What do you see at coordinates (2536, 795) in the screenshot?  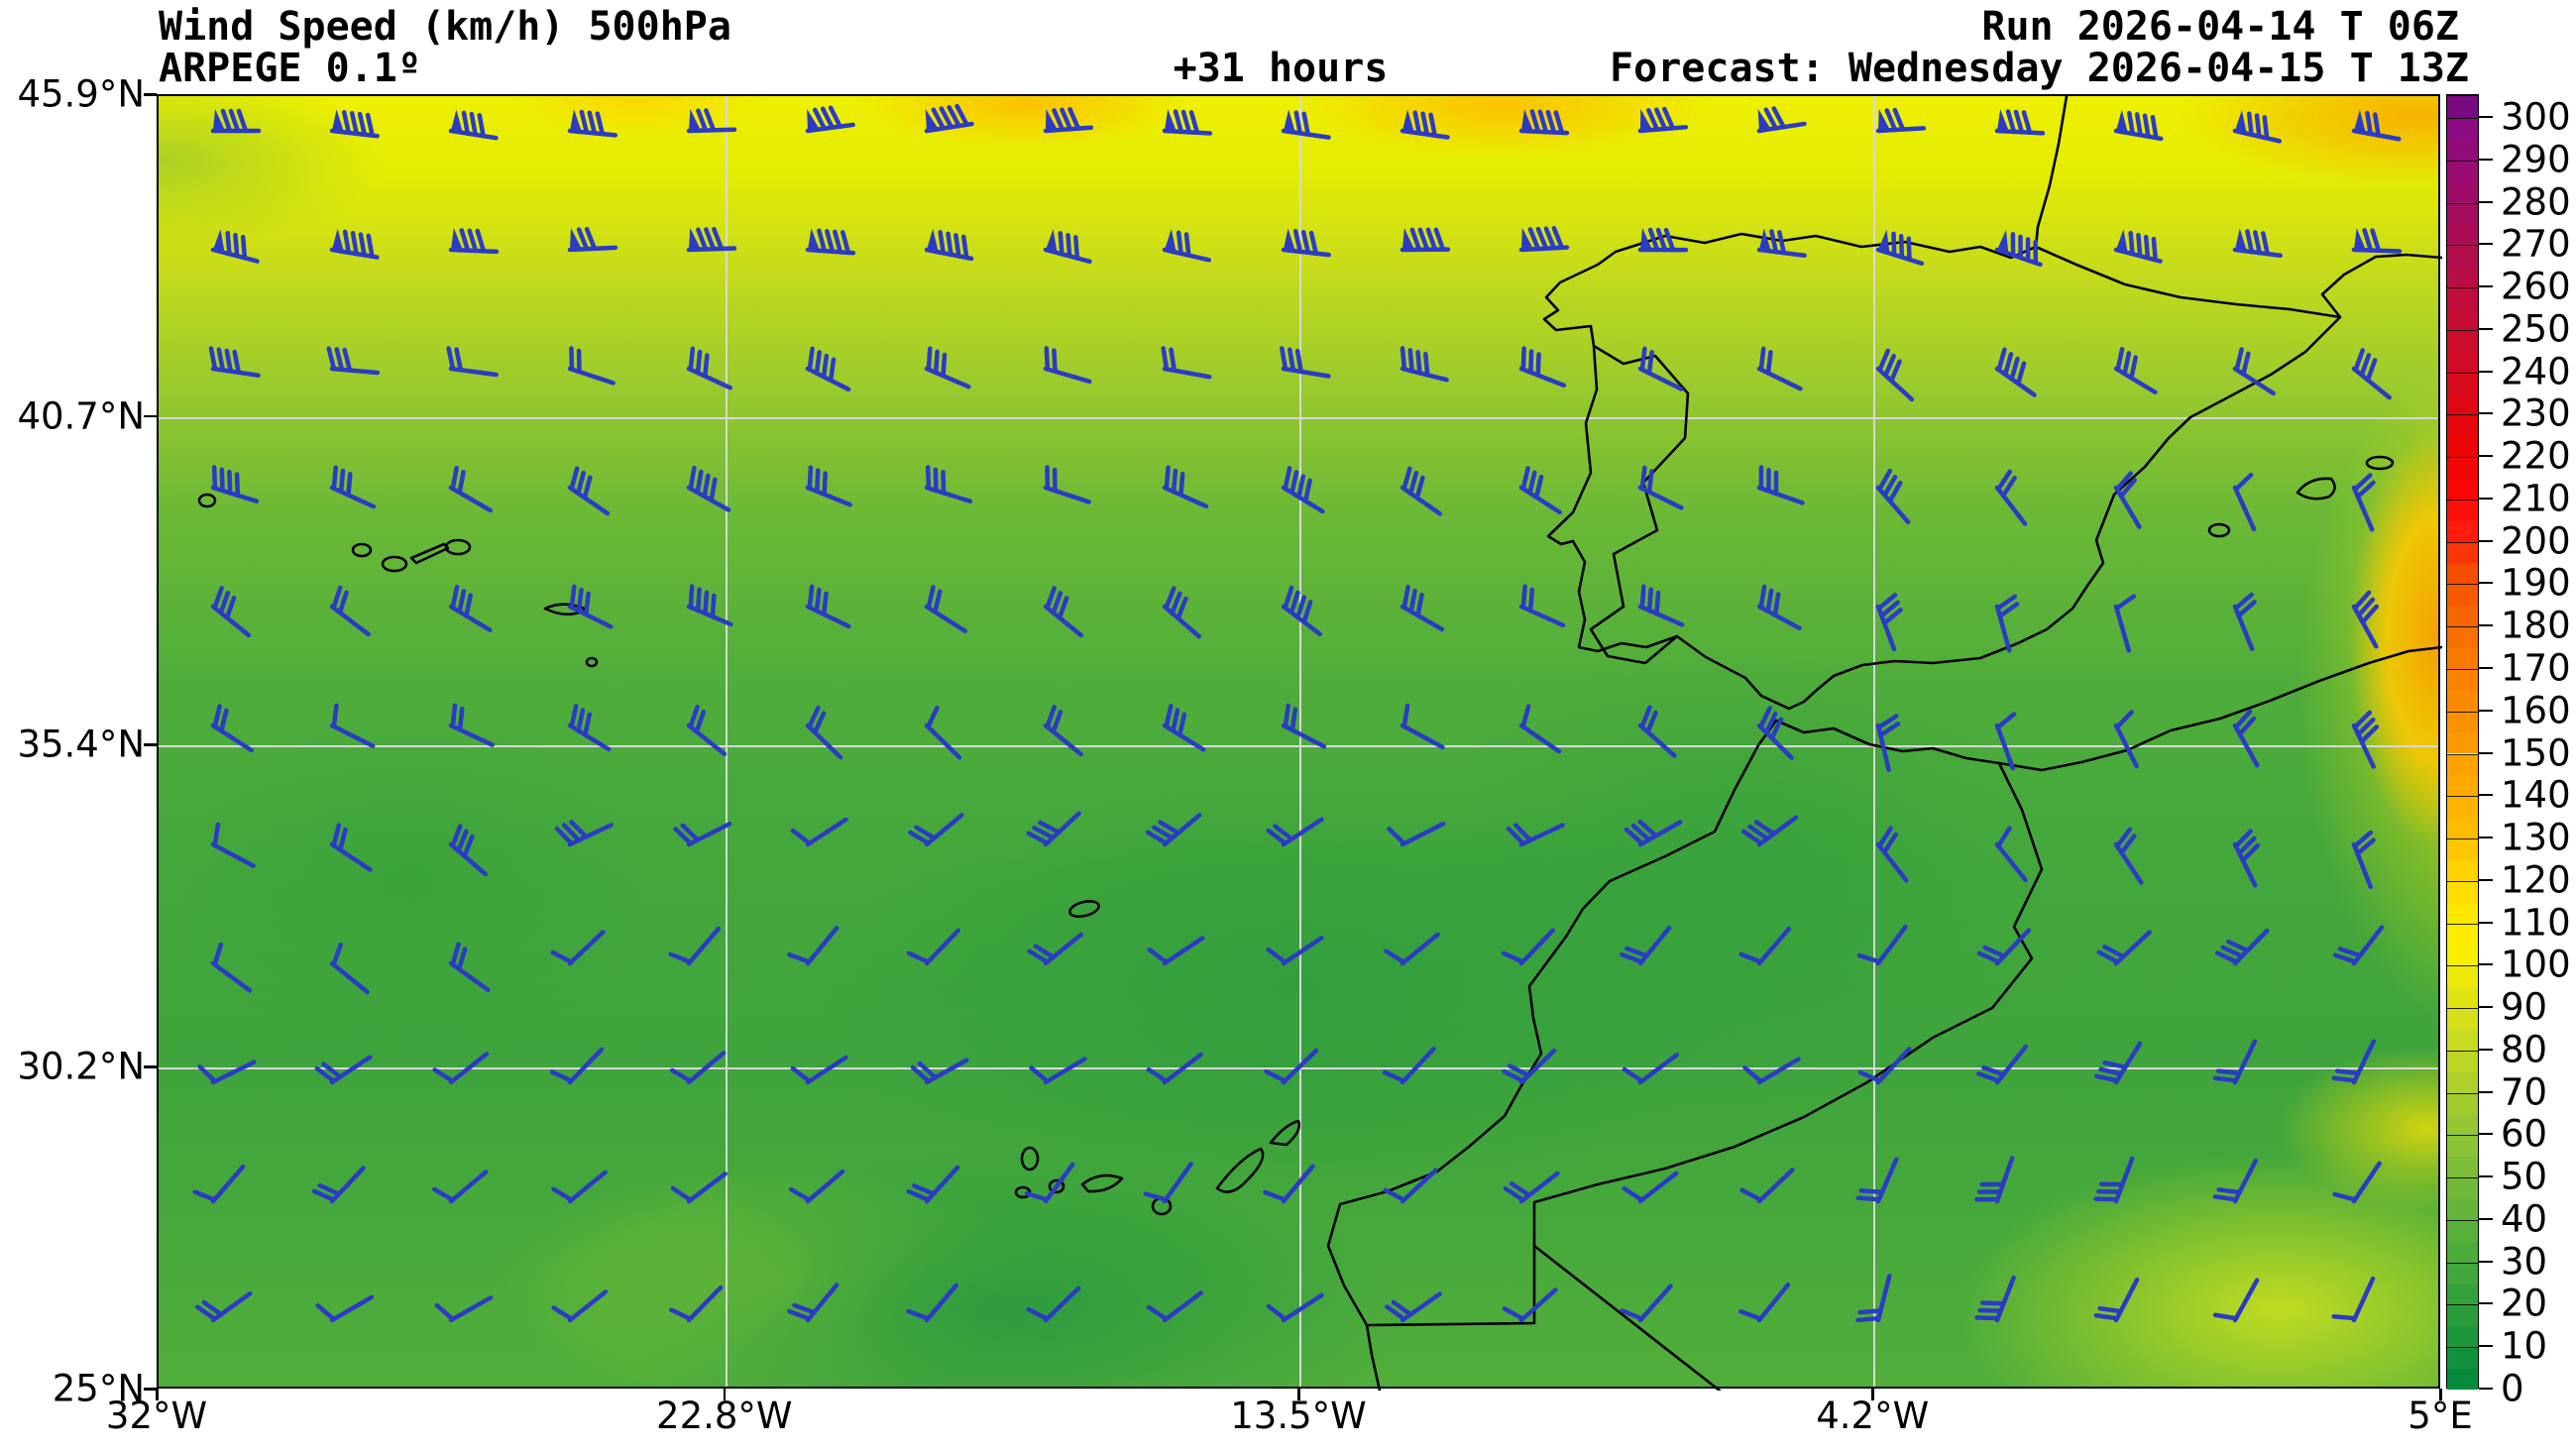 I see `colorbar-tick-label: 140` at bounding box center [2536, 795].